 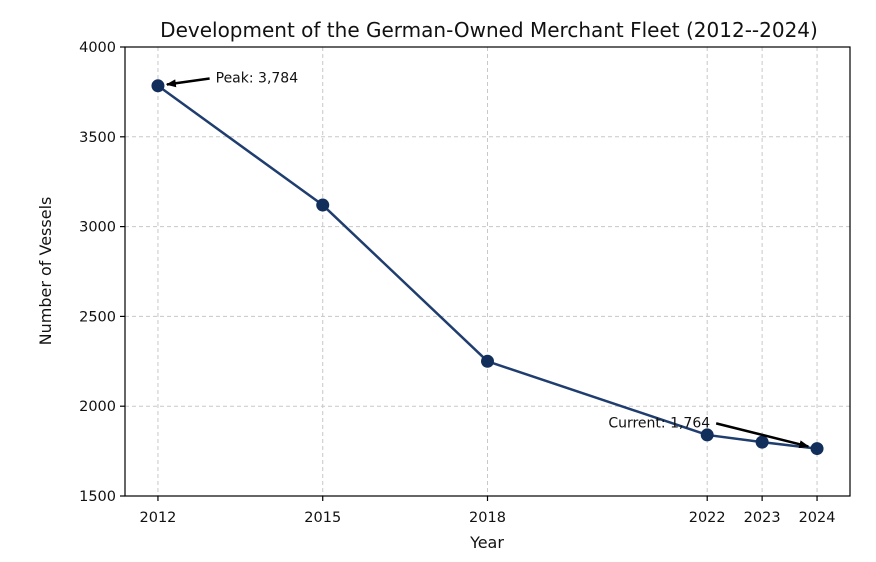 What do you see at coordinates (659, 423) in the screenshot?
I see `annotation-label: Current: 1,764` at bounding box center [659, 423].